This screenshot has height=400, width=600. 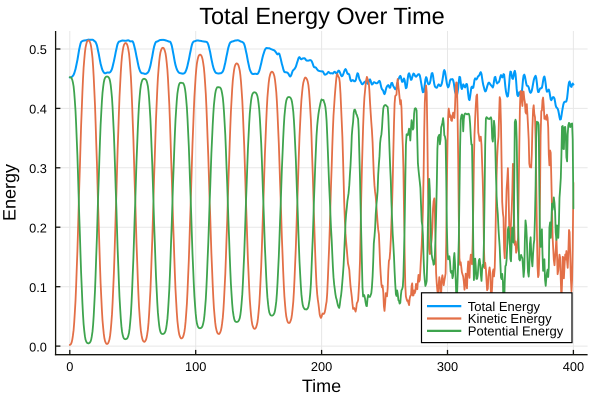 I want to click on svg-text: 200, so click(x=321, y=366).